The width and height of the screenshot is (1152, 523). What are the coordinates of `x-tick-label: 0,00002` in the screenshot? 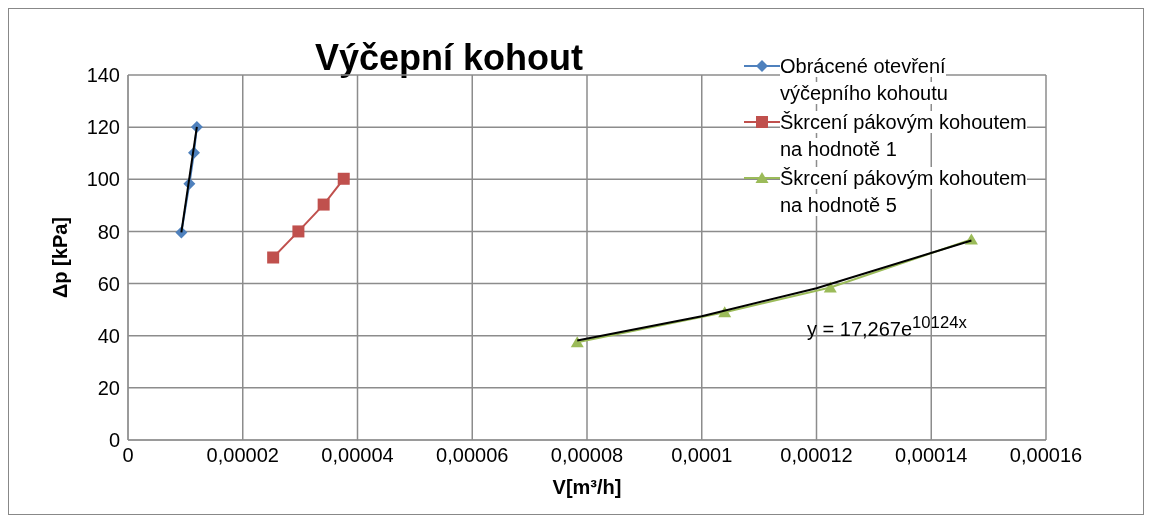 It's located at (242, 455).